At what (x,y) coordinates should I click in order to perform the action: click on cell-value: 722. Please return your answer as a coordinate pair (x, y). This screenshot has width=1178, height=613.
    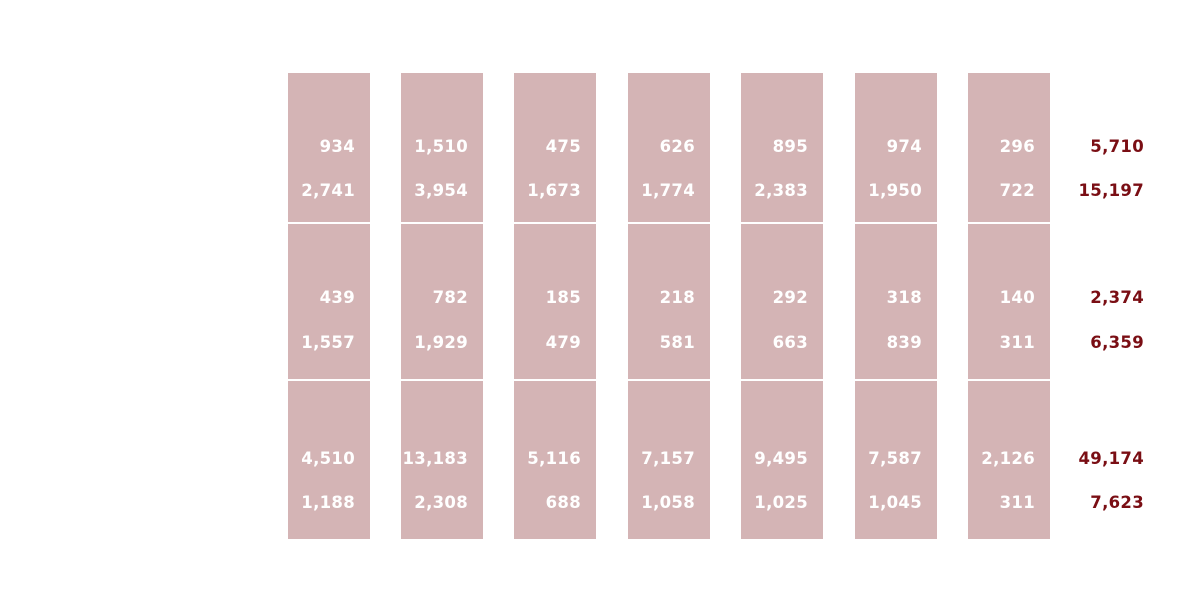
    Looking at the image, I should click on (1017, 190).